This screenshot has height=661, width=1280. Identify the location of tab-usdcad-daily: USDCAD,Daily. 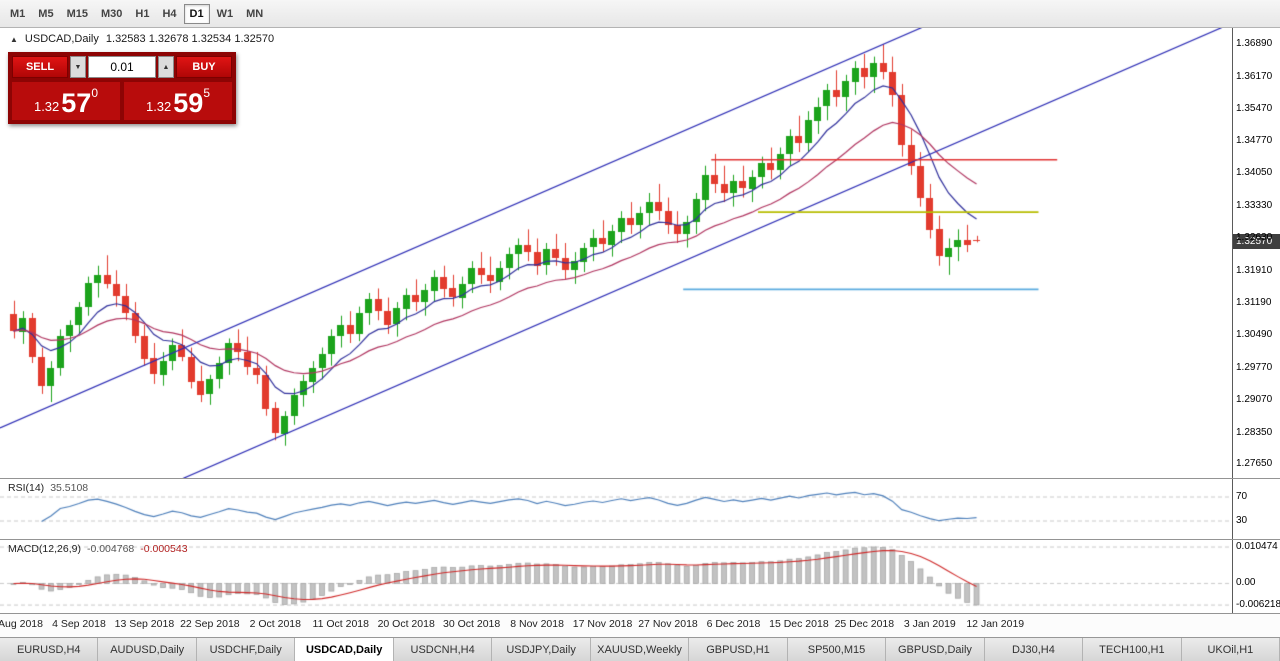
(344, 649).